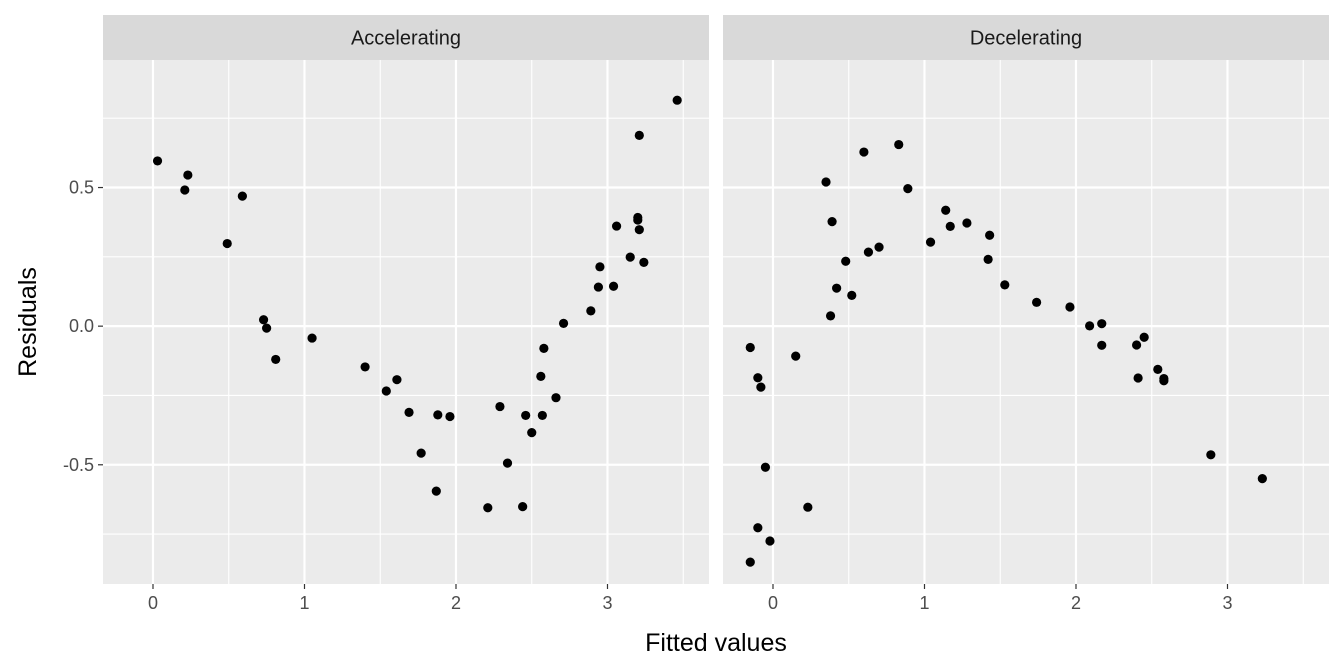 The height and width of the screenshot is (672, 1344). Describe the element at coordinates (690, 598) in the screenshot. I see `x-axis: 0 1 2 3 0 1 2 3` at that location.